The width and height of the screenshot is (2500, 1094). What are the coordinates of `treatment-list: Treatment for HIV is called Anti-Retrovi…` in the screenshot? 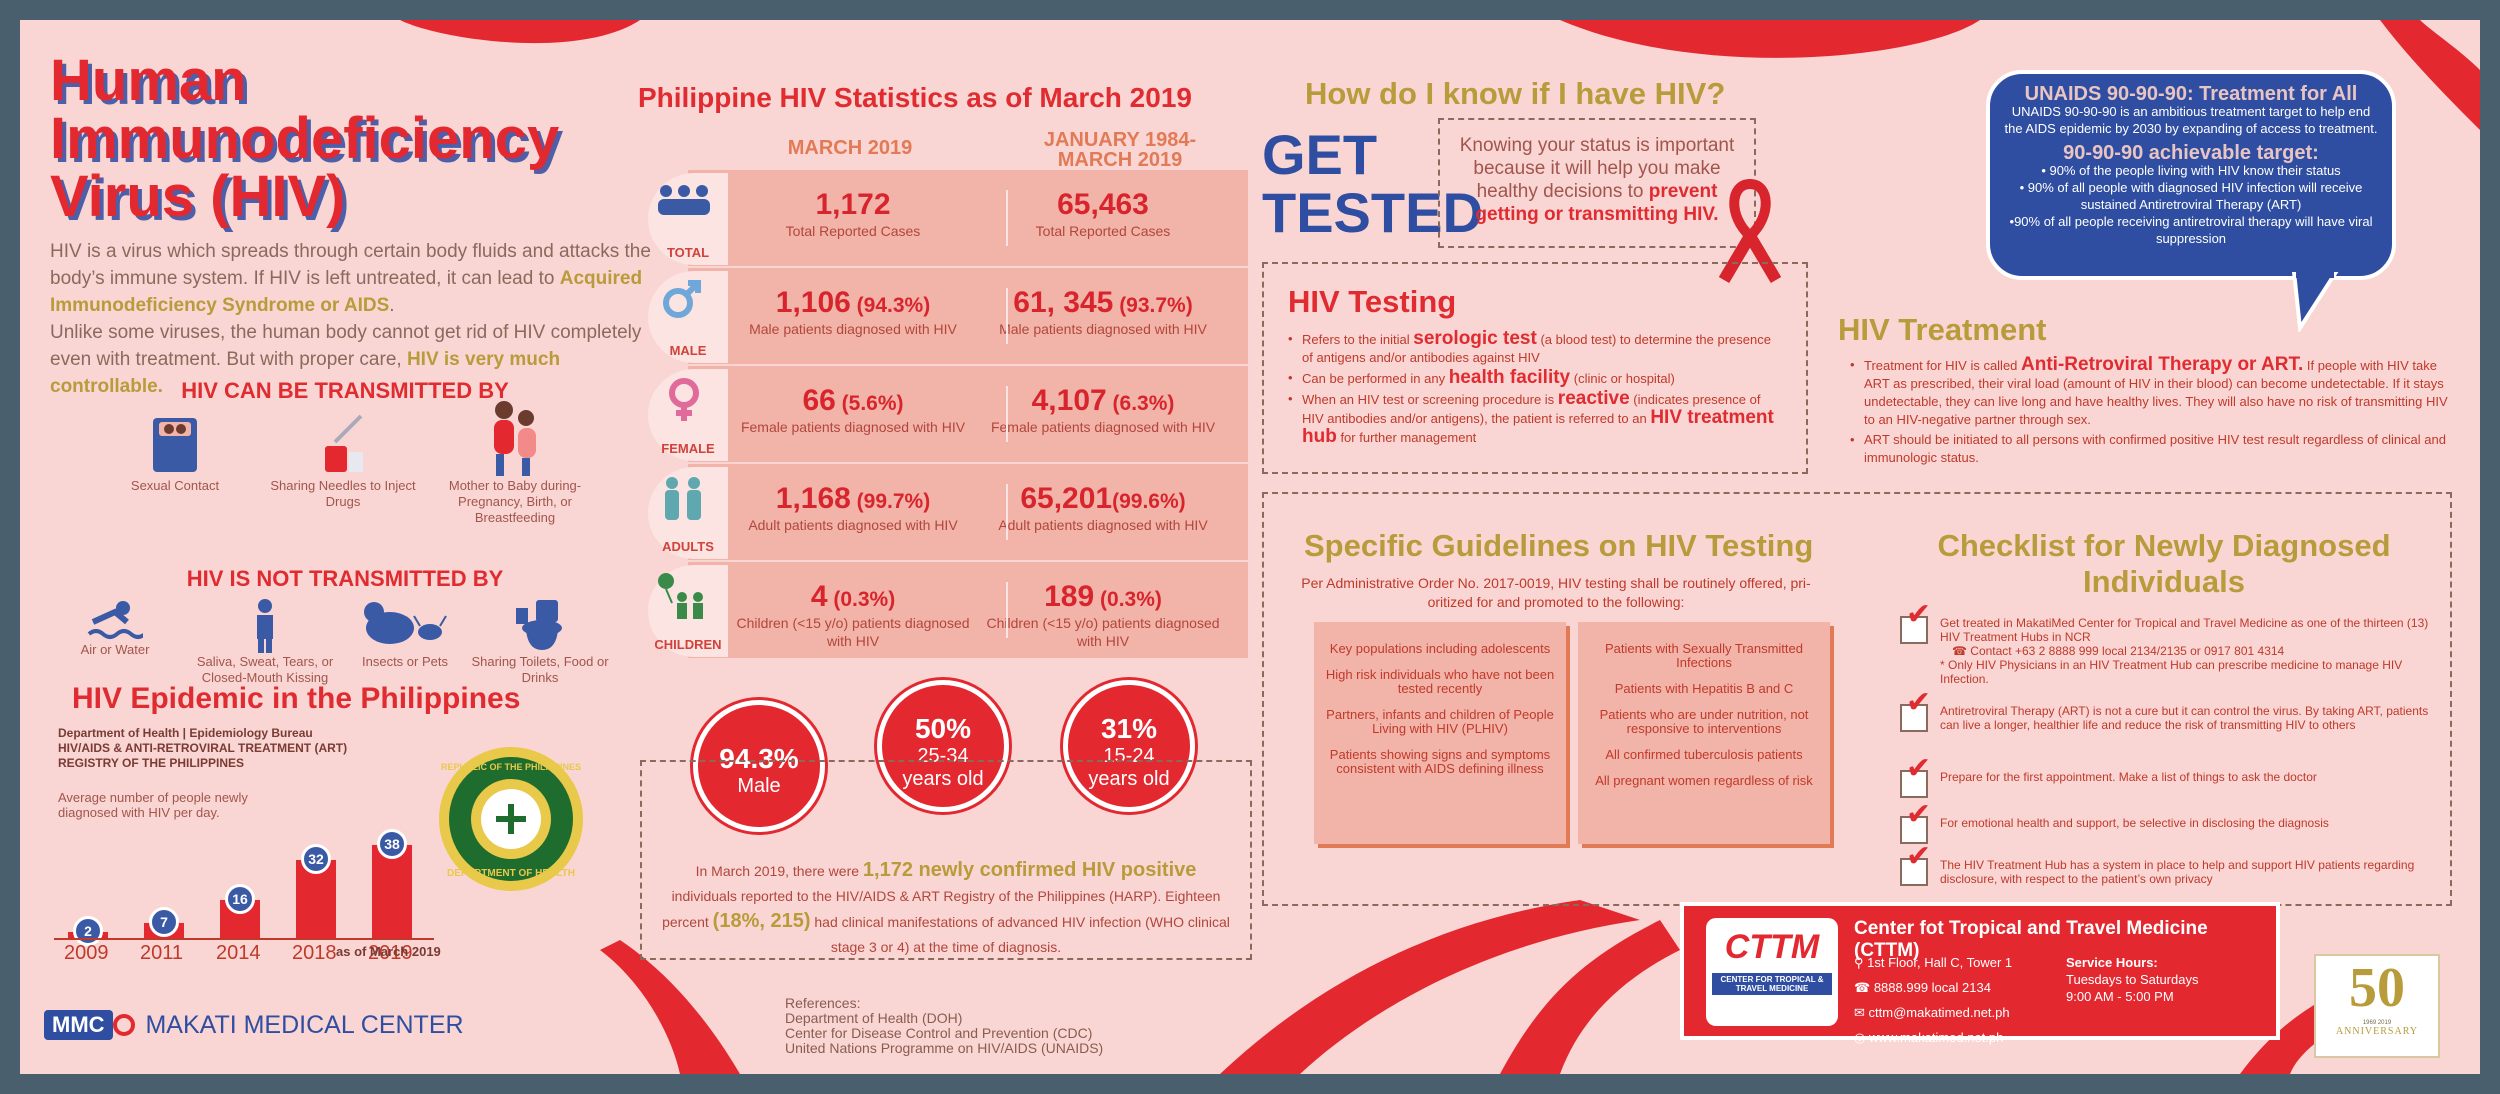 It's located at (2150, 412).